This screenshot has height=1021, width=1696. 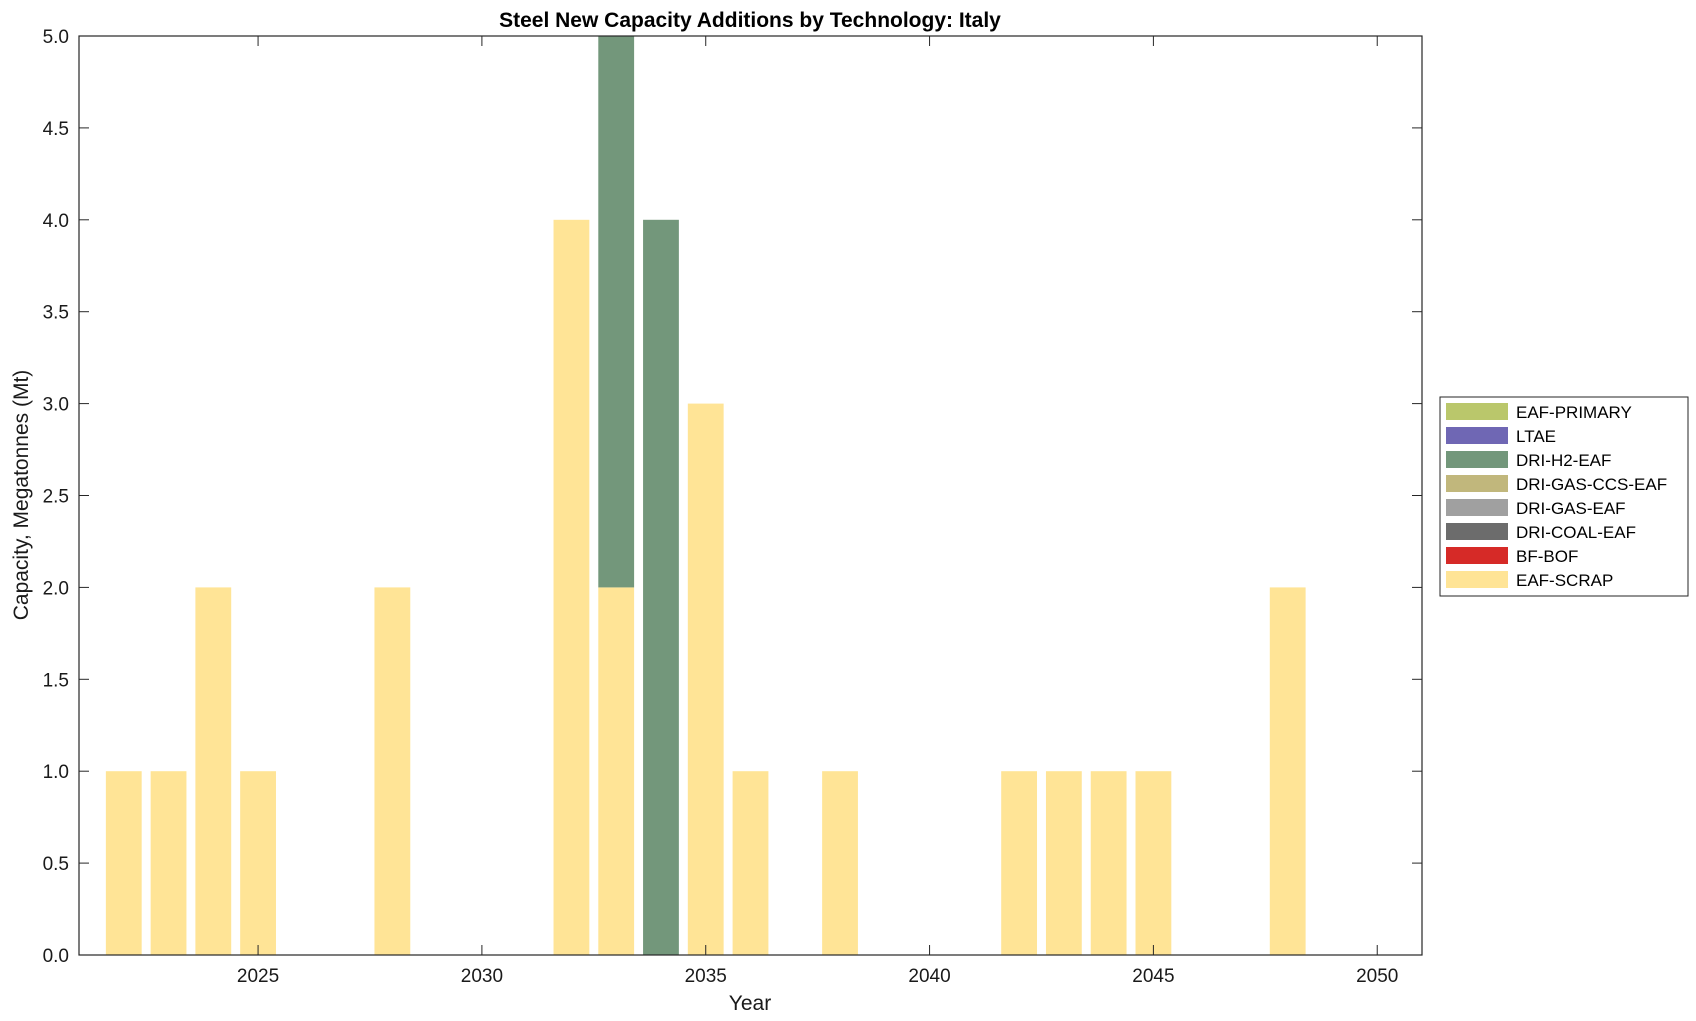 I want to click on legend-swatch-dri-coal-eaf, so click(x=1477, y=531).